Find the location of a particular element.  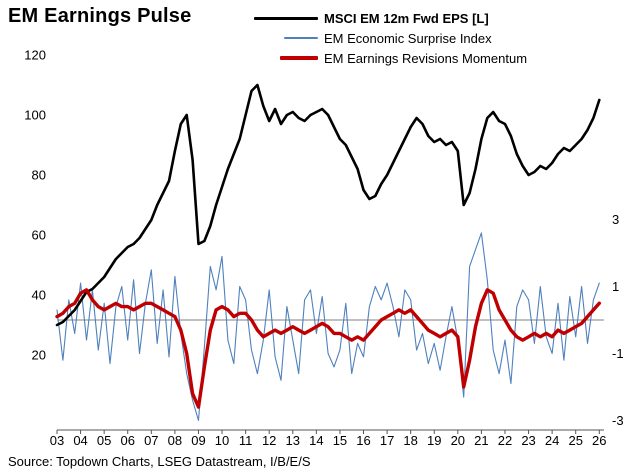

left-axis-tick-label: 80 is located at coordinates (39, 175).